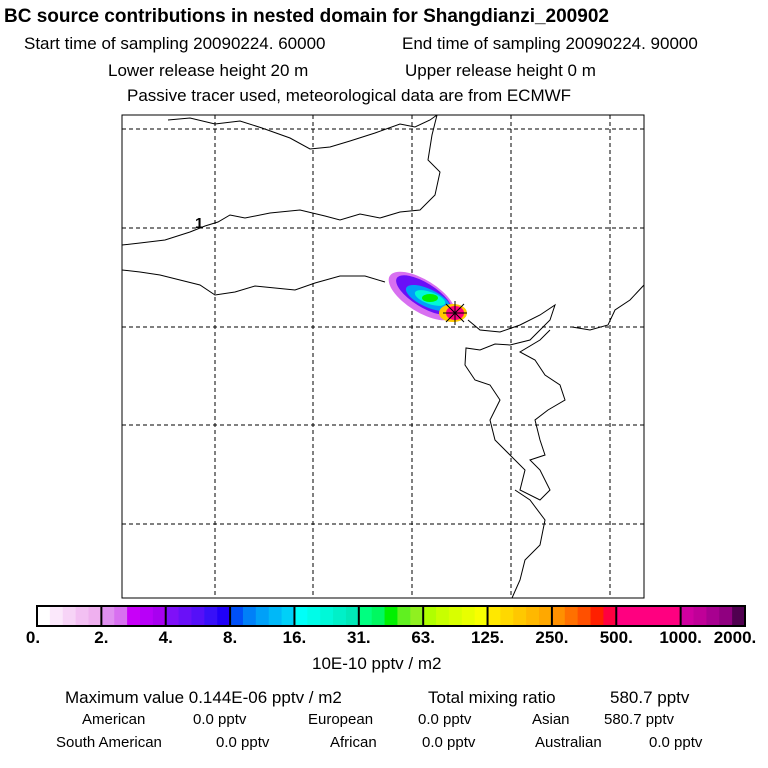  Describe the element at coordinates (650, 697) in the screenshot. I see `total-mixing-value: 580.7 pptv` at that location.